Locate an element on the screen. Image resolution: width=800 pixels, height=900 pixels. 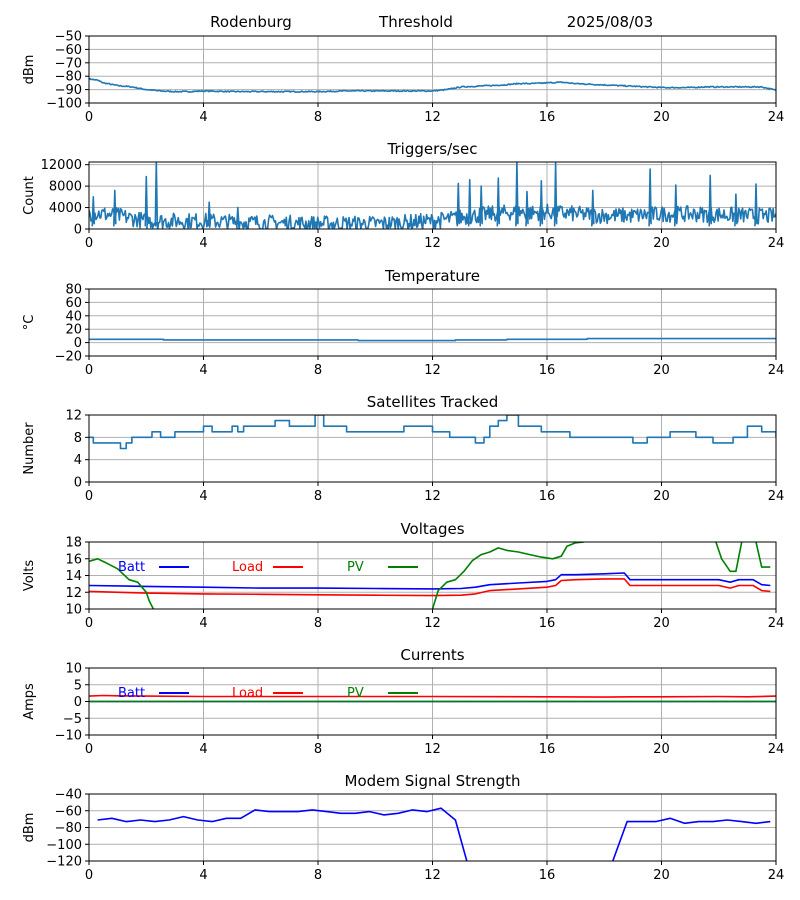
y-tick-label: 16 is located at coordinates (73, 559).